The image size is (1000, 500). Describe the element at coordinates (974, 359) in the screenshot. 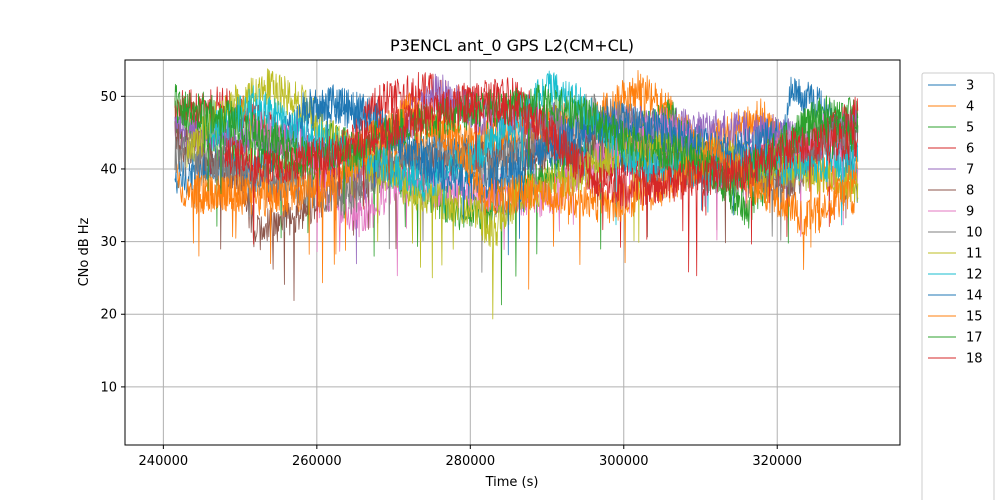

I see `legend-label: 18` at that location.